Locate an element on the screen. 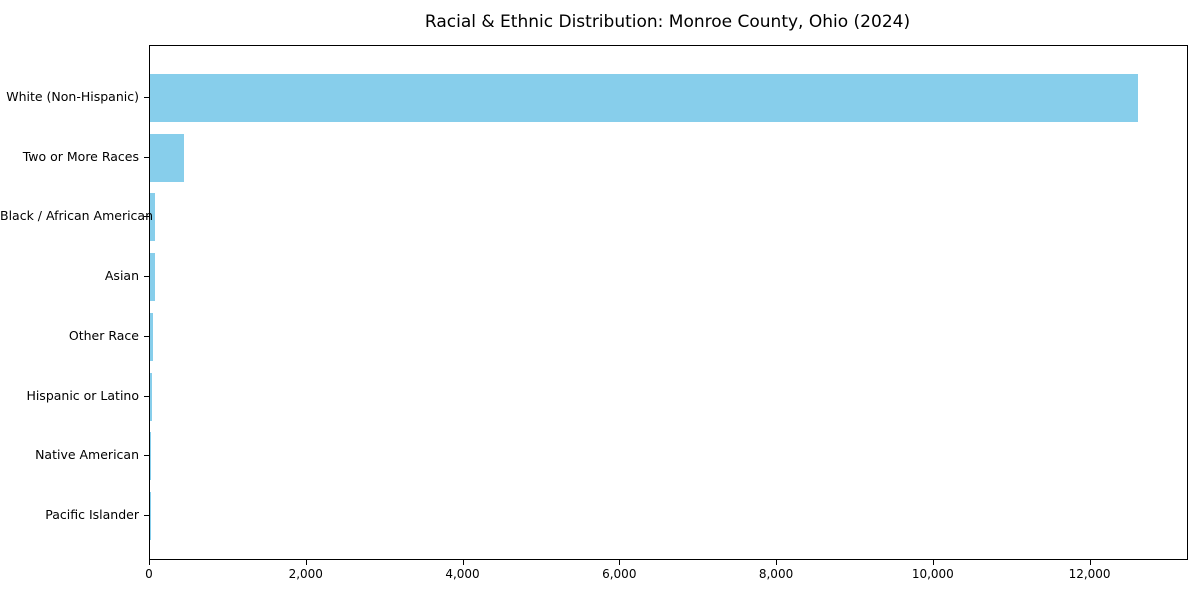 This screenshot has height=600, width=1200. x-tick-label: 0 is located at coordinates (149, 574).